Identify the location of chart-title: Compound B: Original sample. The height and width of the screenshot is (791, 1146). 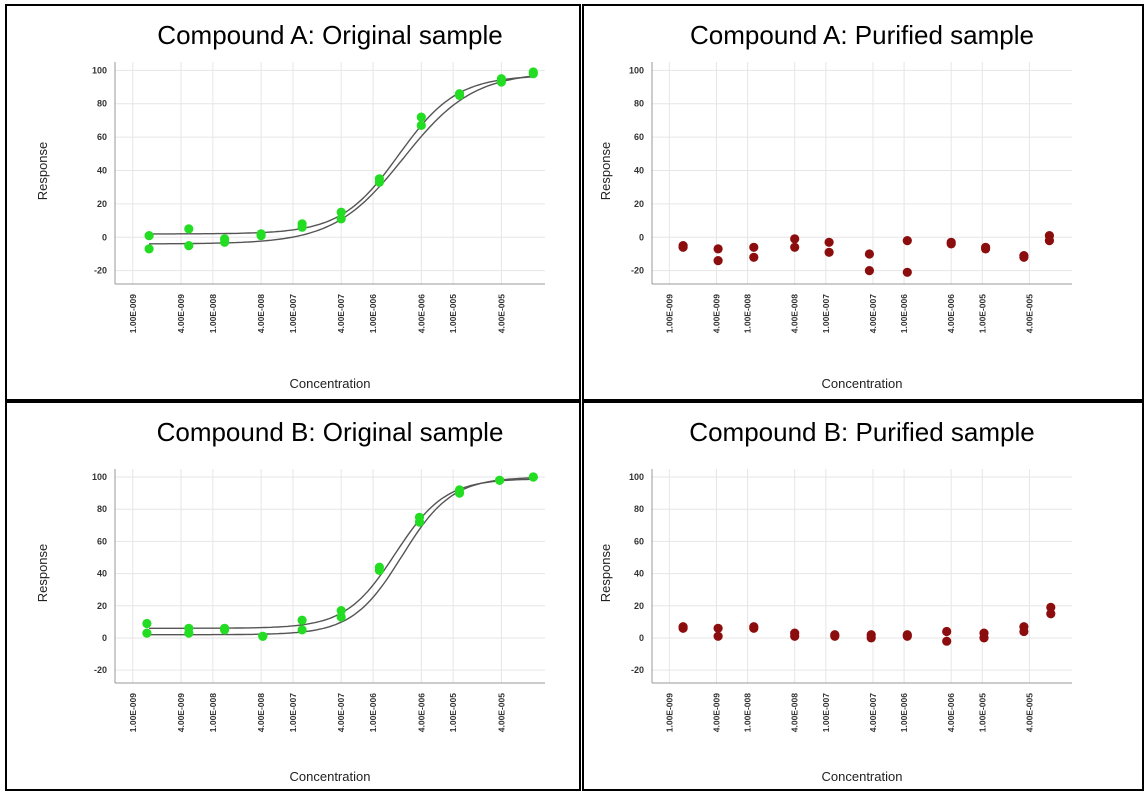
(330, 432).